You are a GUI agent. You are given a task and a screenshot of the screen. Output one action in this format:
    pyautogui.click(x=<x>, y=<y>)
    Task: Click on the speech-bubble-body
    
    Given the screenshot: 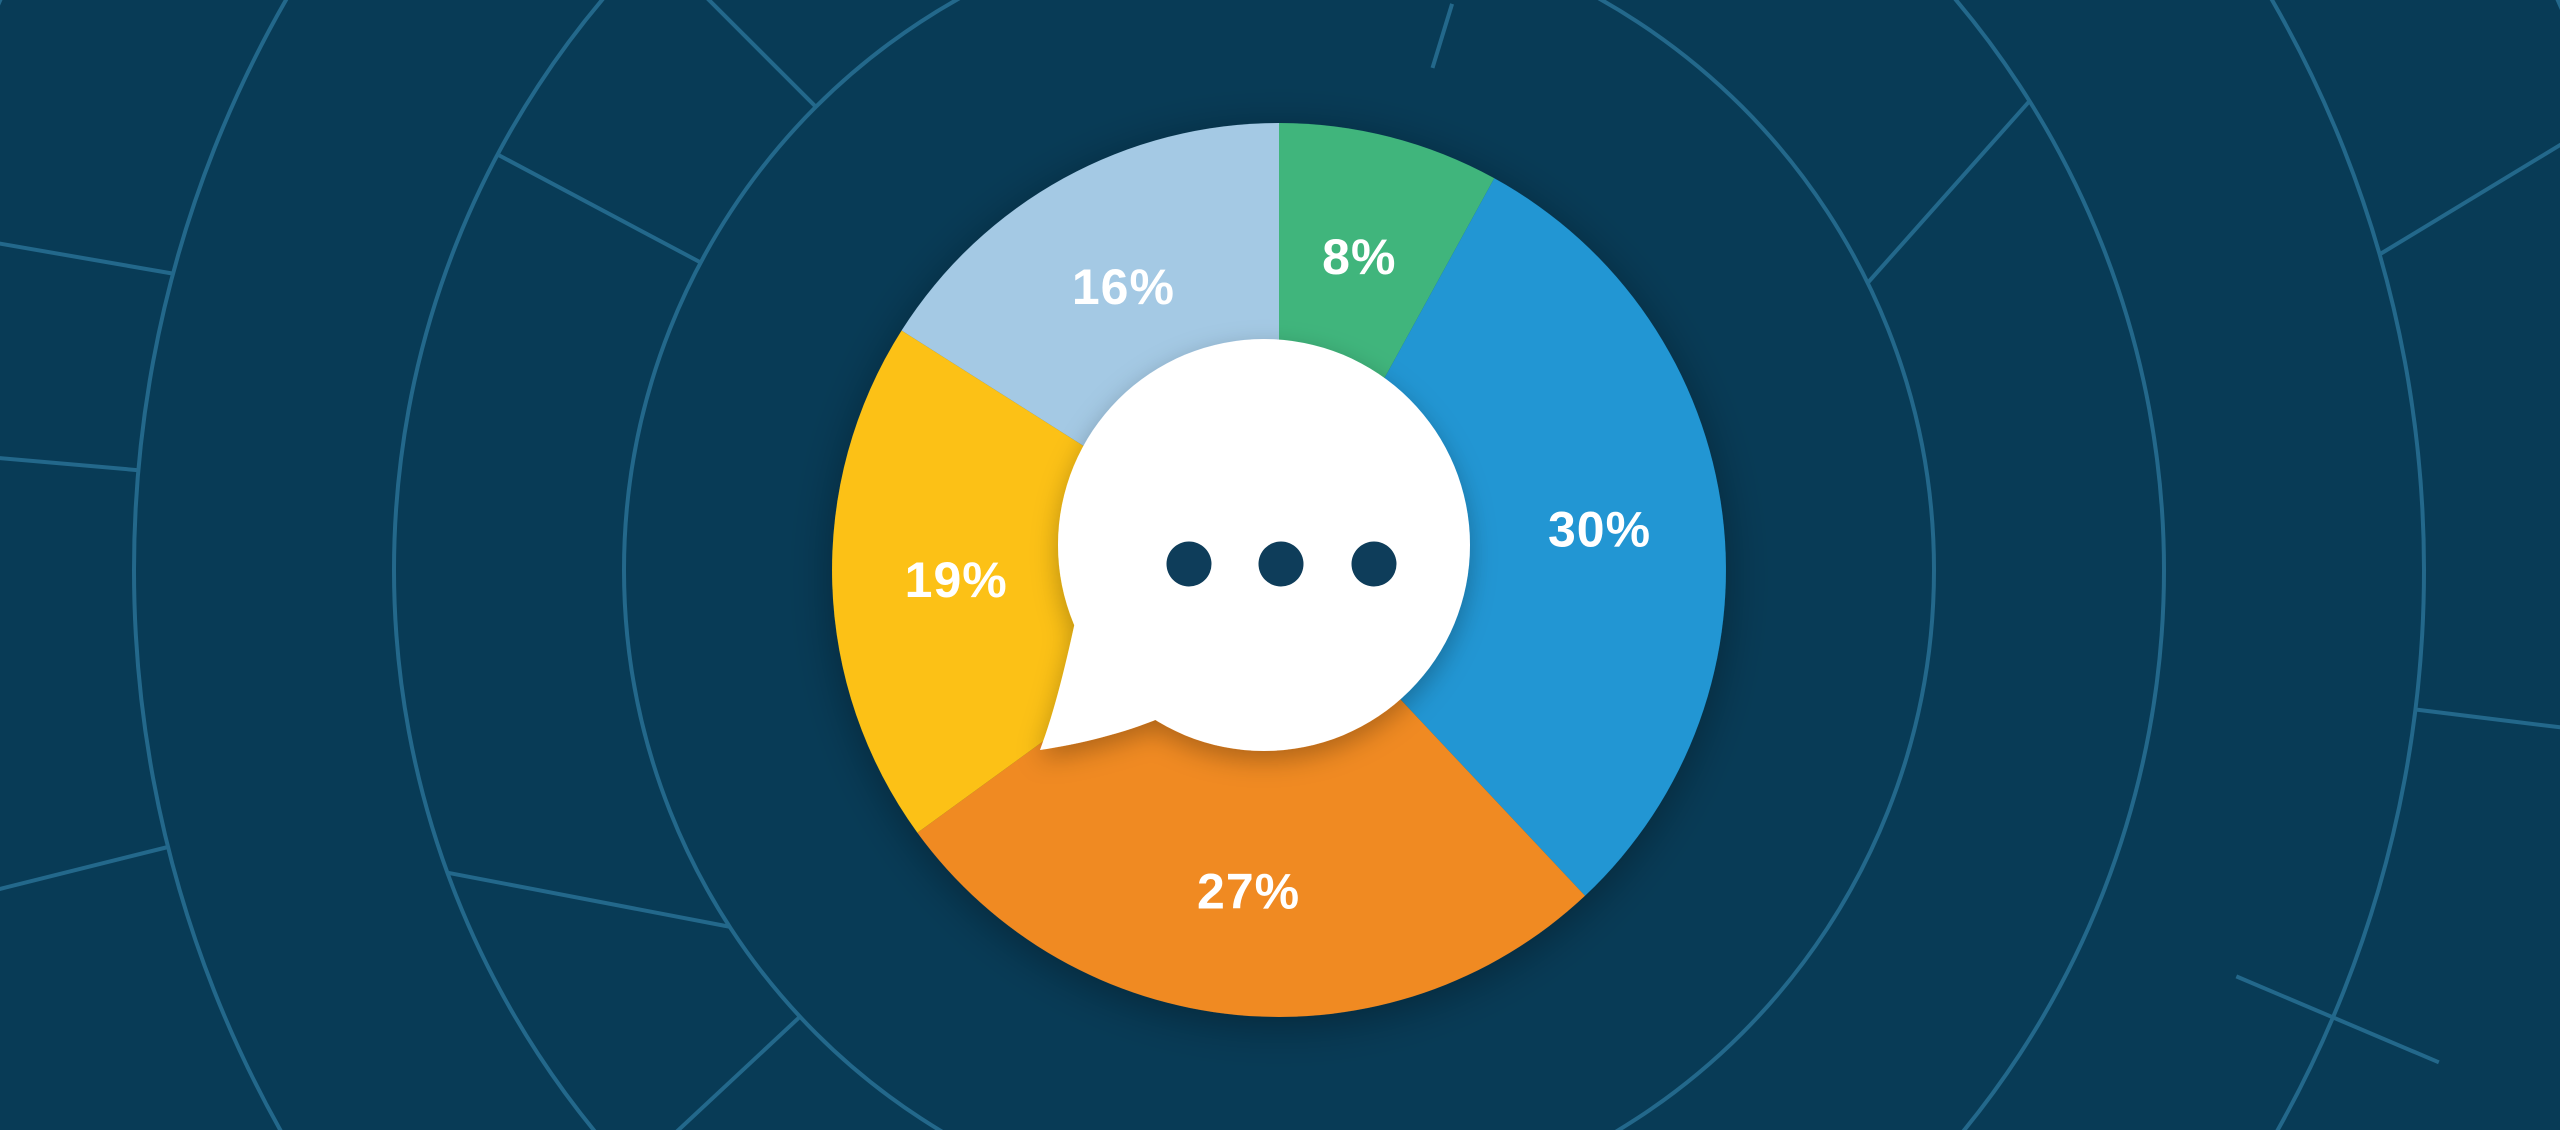 What is the action you would take?
    pyautogui.click(x=1264, y=545)
    